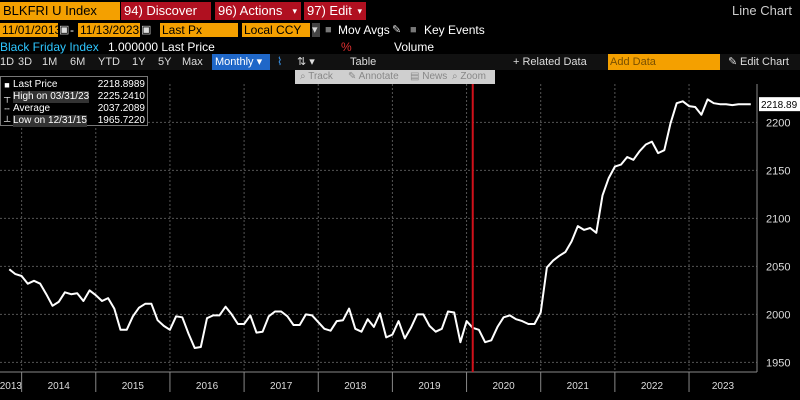  I want to click on period-button-6m: 6M, so click(78, 62).